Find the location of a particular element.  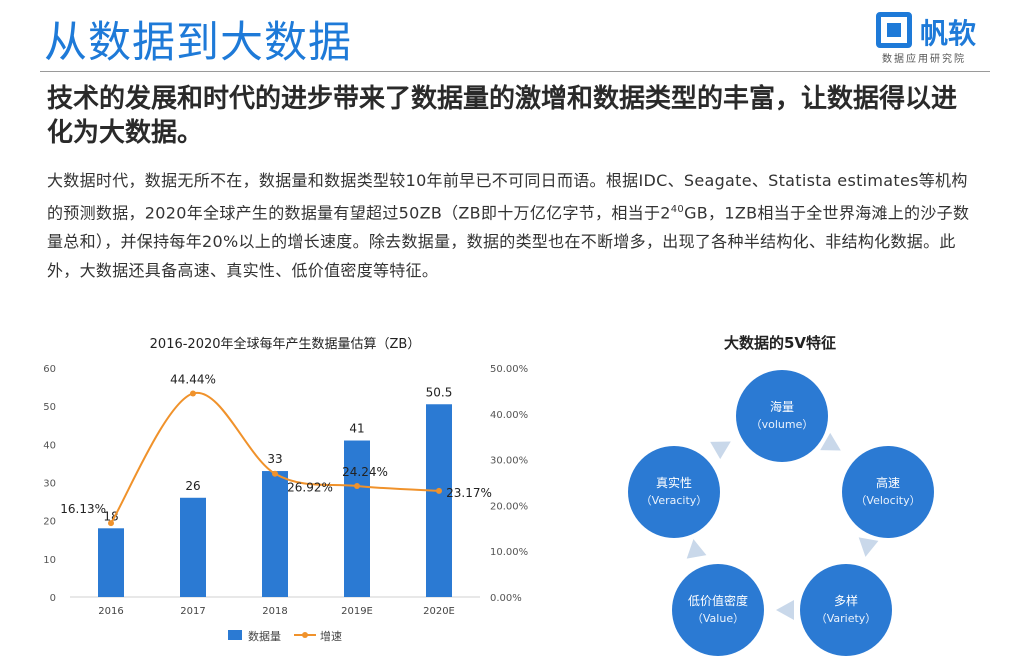

y-right-tick-label: 20.00% is located at coordinates (509, 506).